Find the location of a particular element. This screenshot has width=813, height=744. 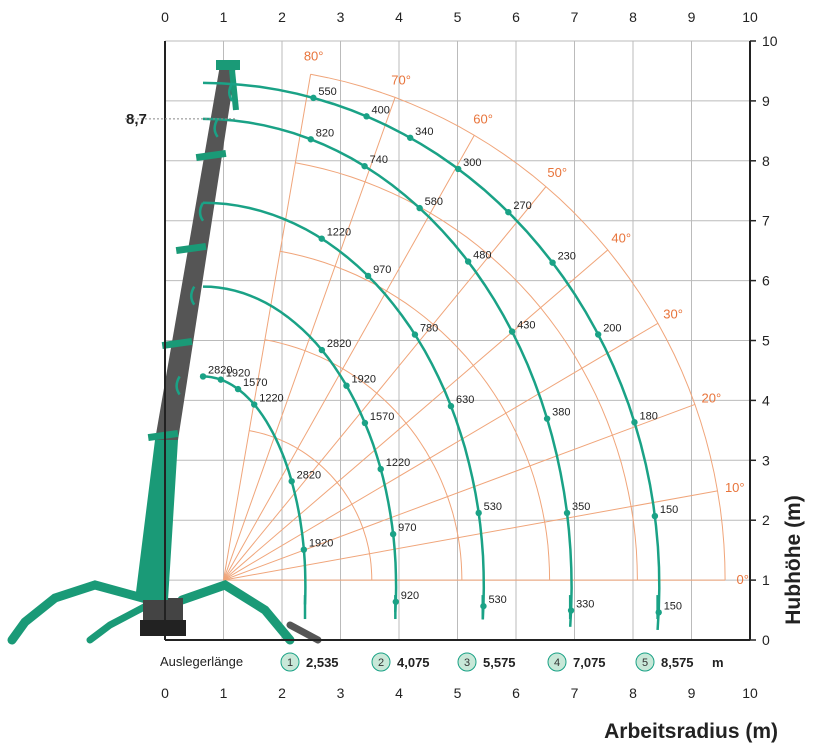

x-tick-label-bottom: 6 is located at coordinates (516, 693).